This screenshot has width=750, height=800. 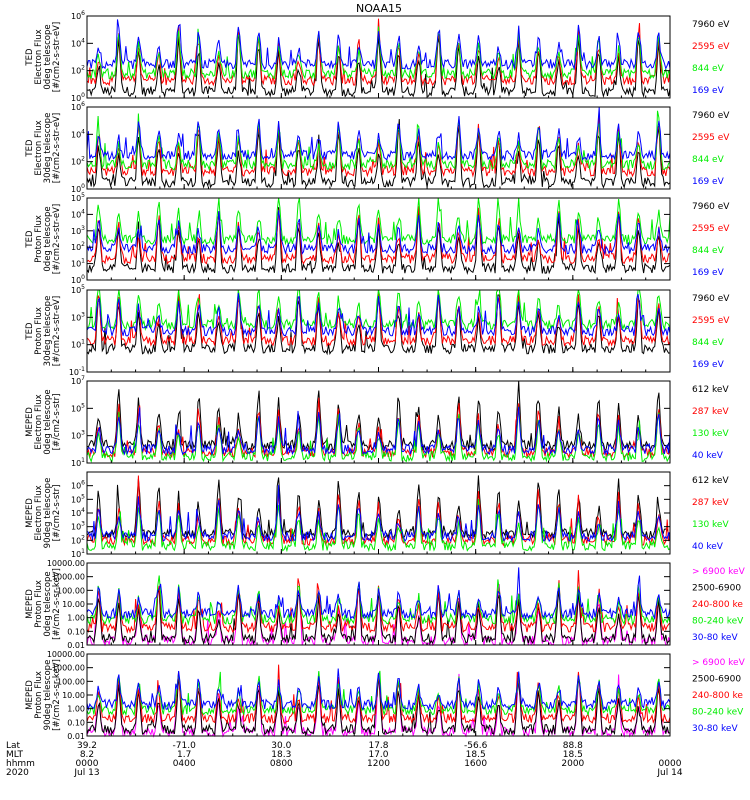 I want to click on legend-entry: 169 eV, so click(x=708, y=365).